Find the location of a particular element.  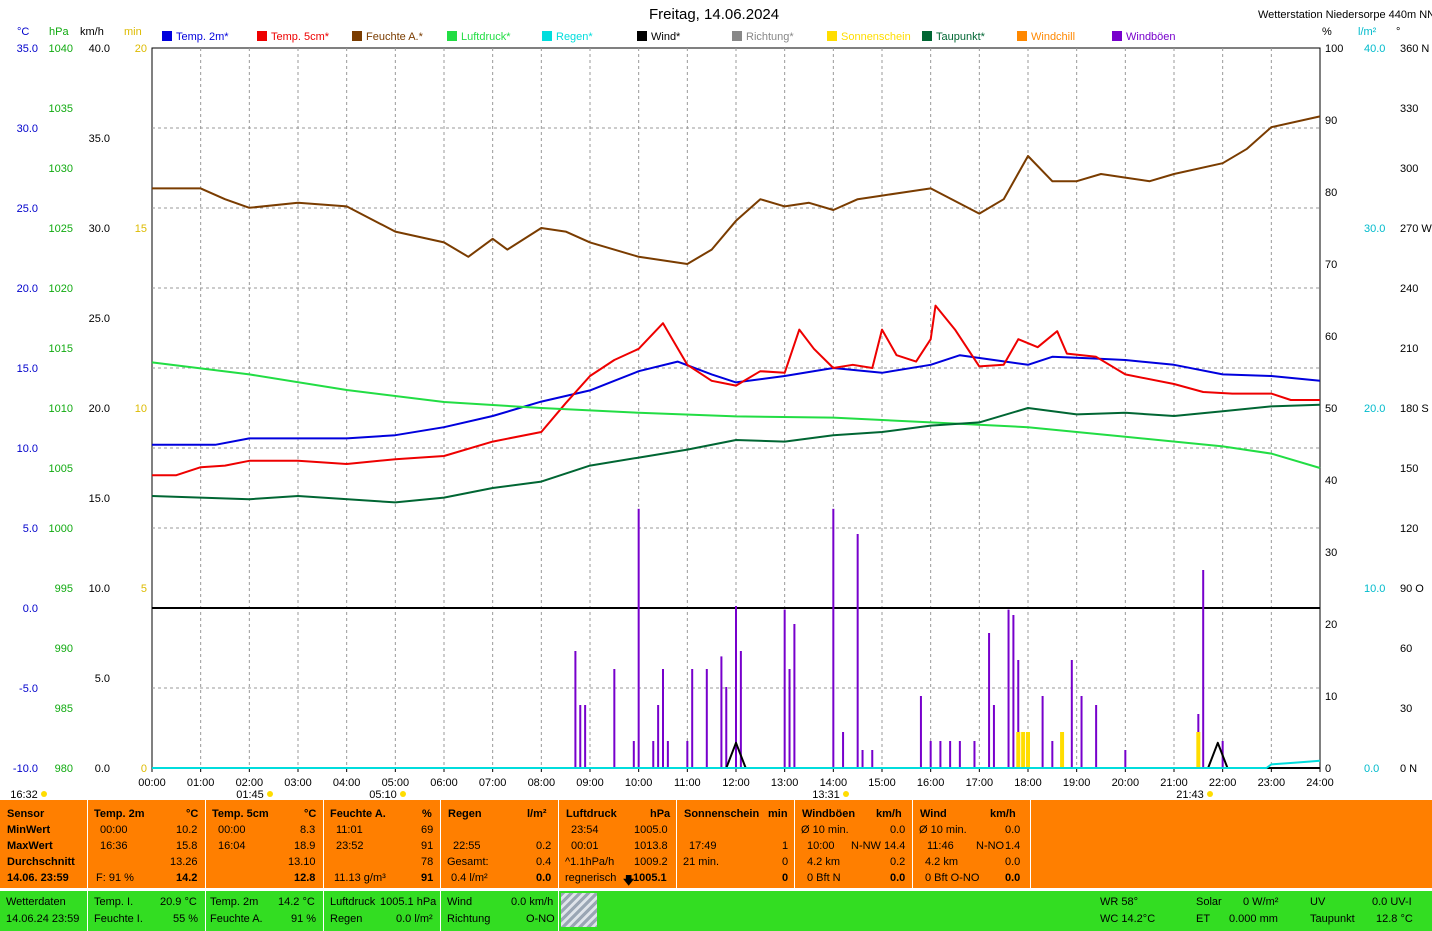

temp5cm-avg: 13.10 is located at coordinates (302, 862).